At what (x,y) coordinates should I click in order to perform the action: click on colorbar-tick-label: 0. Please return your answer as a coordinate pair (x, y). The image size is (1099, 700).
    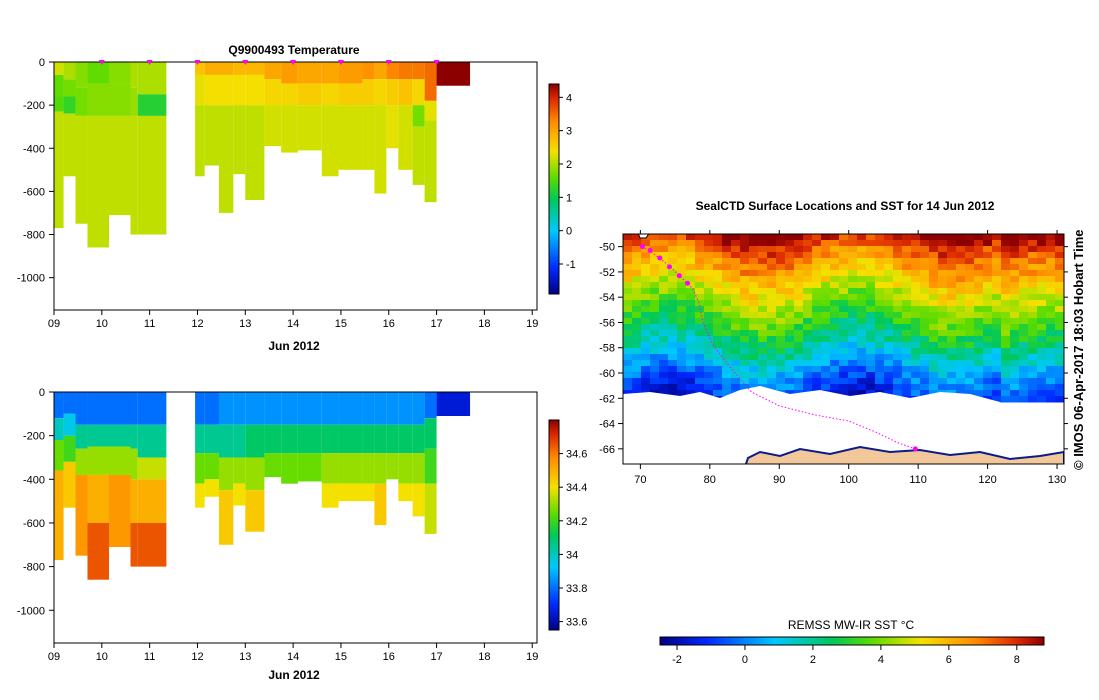
    Looking at the image, I should click on (569, 232).